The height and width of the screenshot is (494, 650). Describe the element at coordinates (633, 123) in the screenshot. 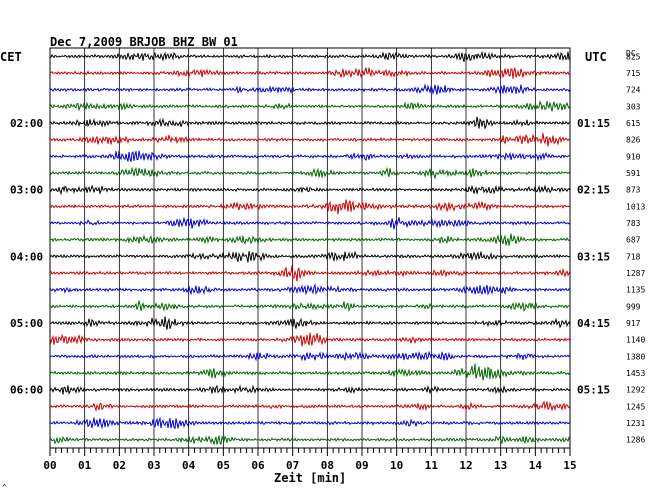

I see `dc-offset-label: 615` at that location.